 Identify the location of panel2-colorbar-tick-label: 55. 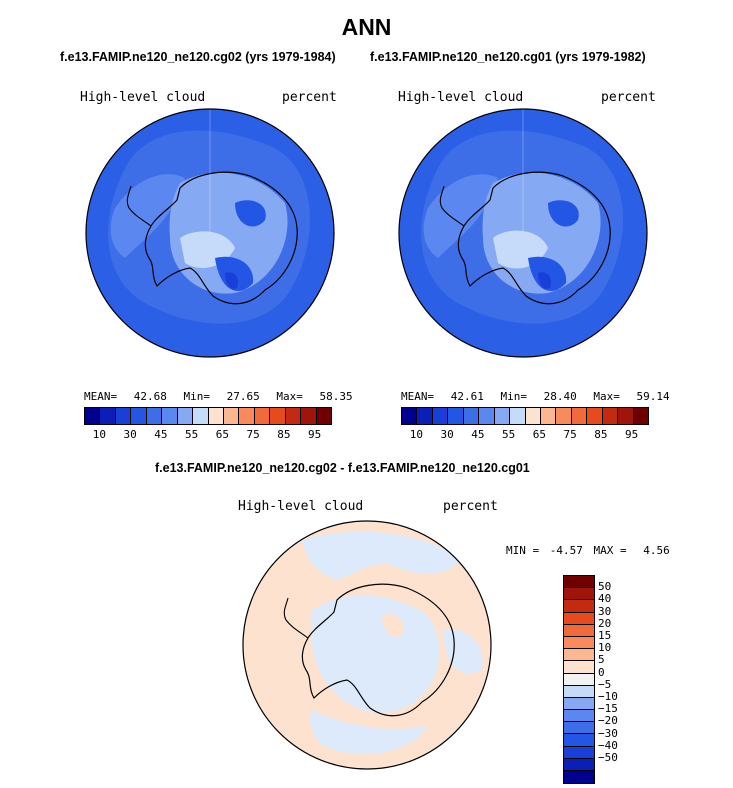
(509, 434).